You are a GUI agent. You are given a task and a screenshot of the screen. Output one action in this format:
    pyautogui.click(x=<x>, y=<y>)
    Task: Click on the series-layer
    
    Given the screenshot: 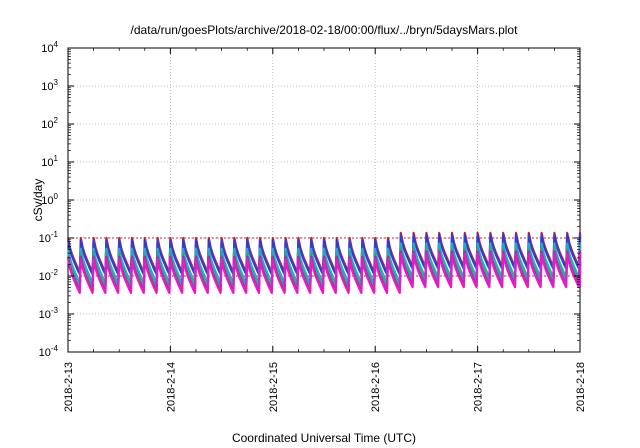 What is the action you would take?
    pyautogui.click(x=324, y=262)
    